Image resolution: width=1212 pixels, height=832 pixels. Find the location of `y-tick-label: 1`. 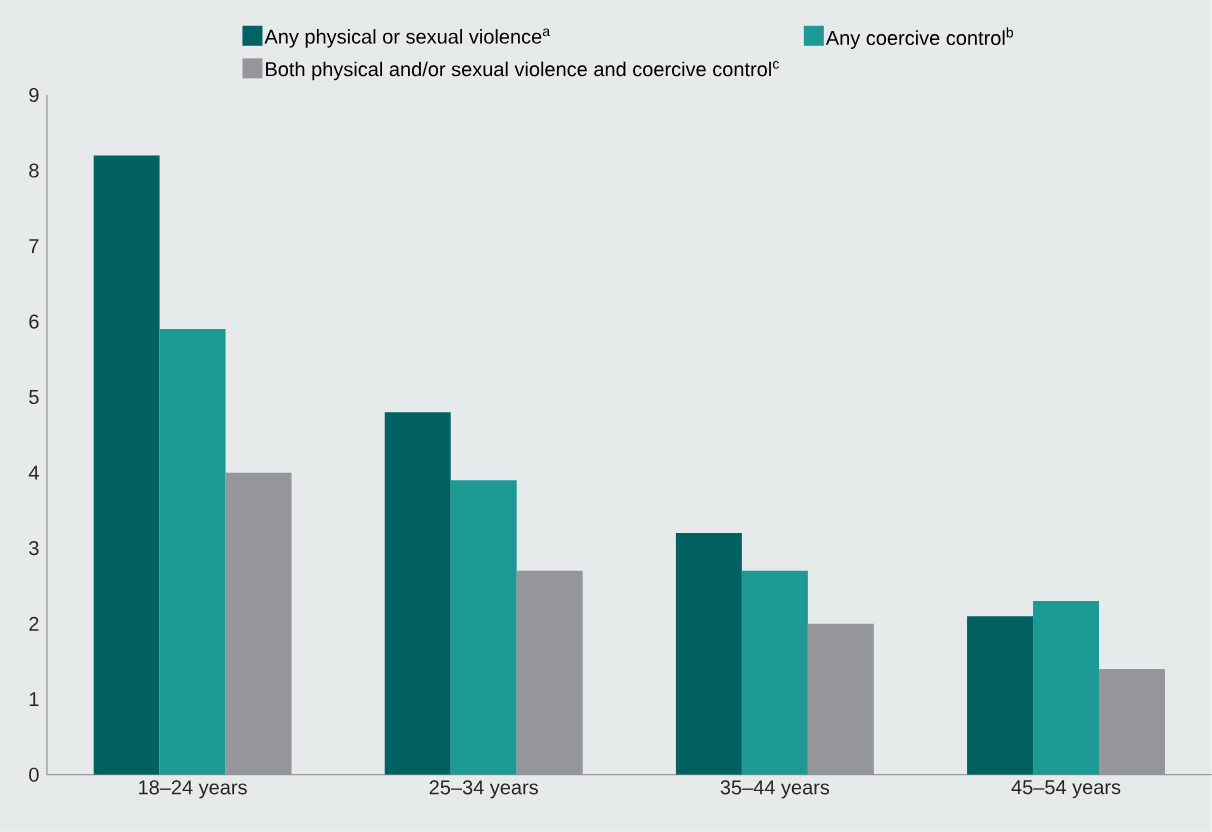

y-tick-label: 1 is located at coordinates (34, 699).